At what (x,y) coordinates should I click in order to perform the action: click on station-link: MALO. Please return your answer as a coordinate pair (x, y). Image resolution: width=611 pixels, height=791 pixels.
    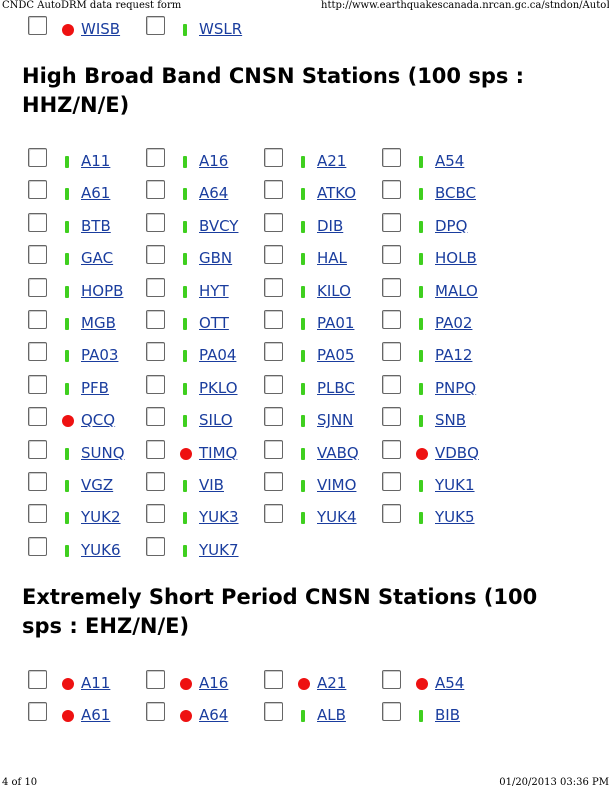
    Looking at the image, I should click on (456, 290).